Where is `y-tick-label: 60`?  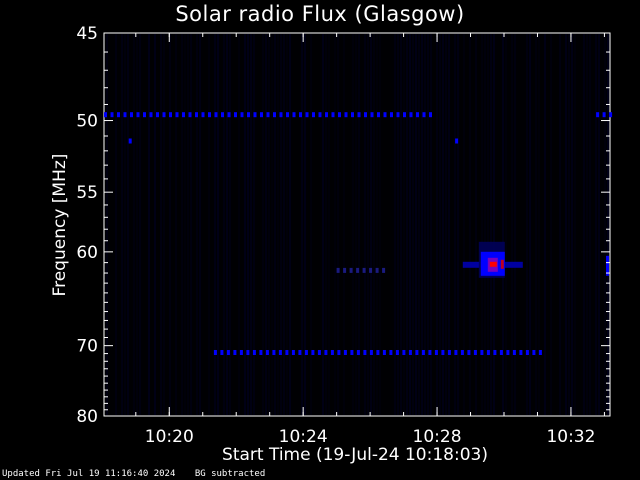
y-tick-label: 60 is located at coordinates (87, 253).